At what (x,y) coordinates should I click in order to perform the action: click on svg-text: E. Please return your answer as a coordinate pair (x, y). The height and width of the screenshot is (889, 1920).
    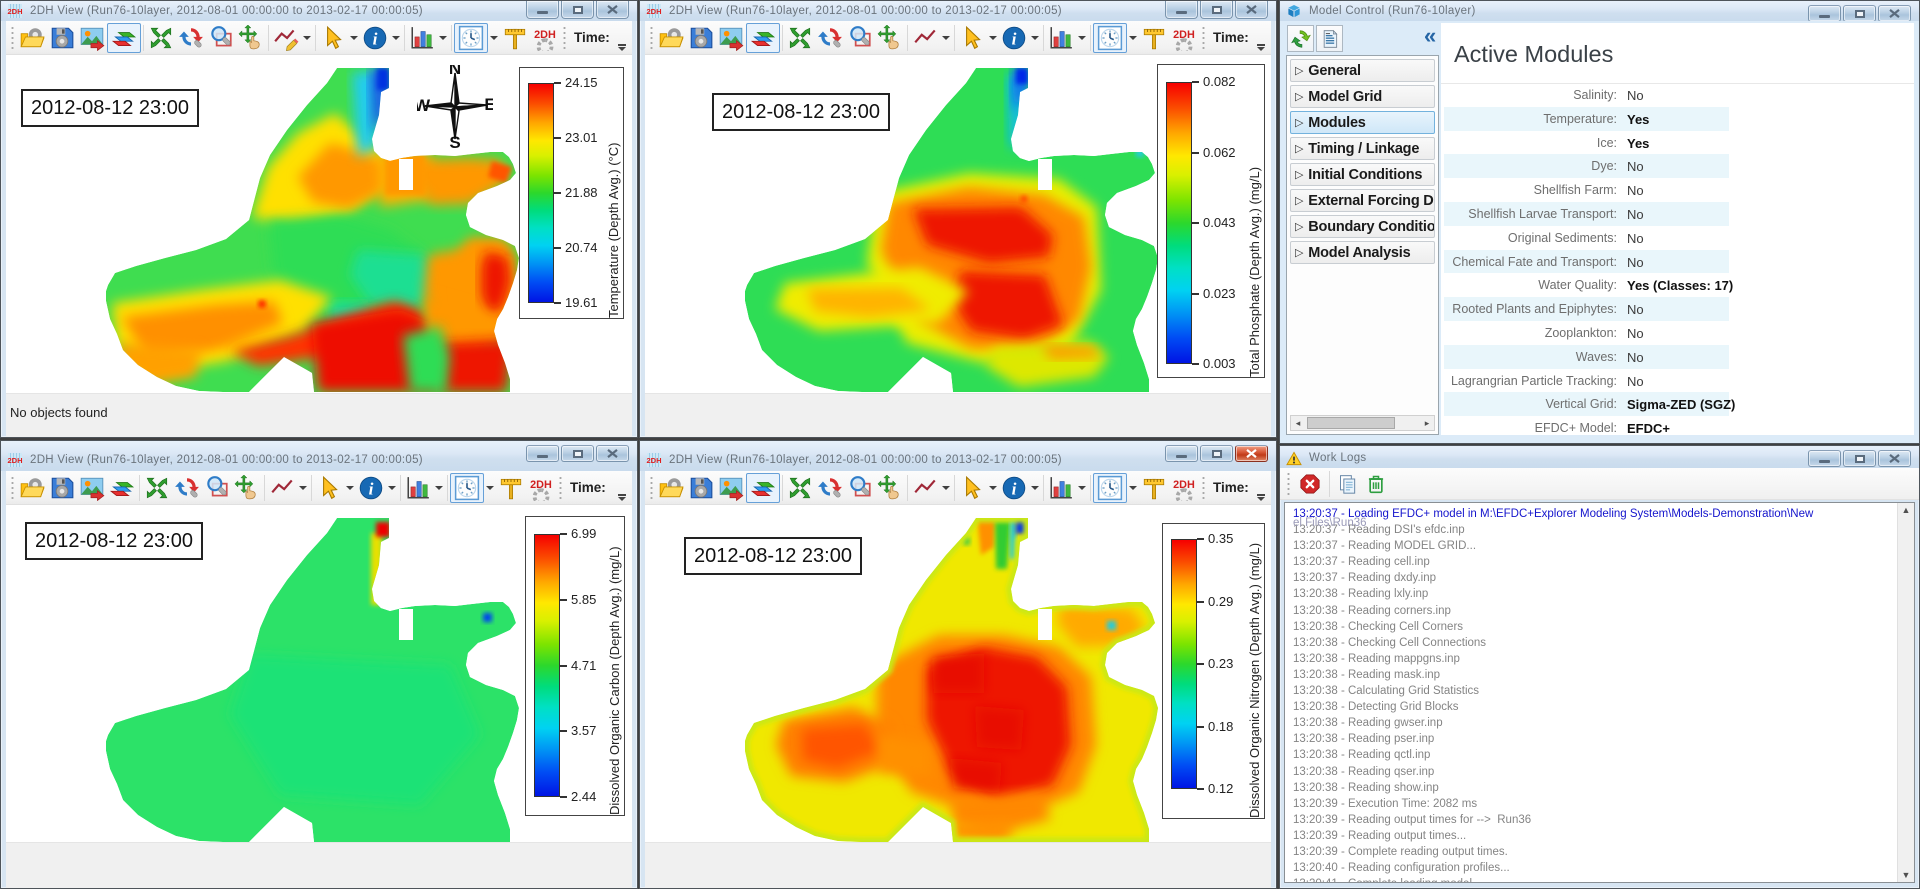
    Looking at the image, I should click on (488, 104).